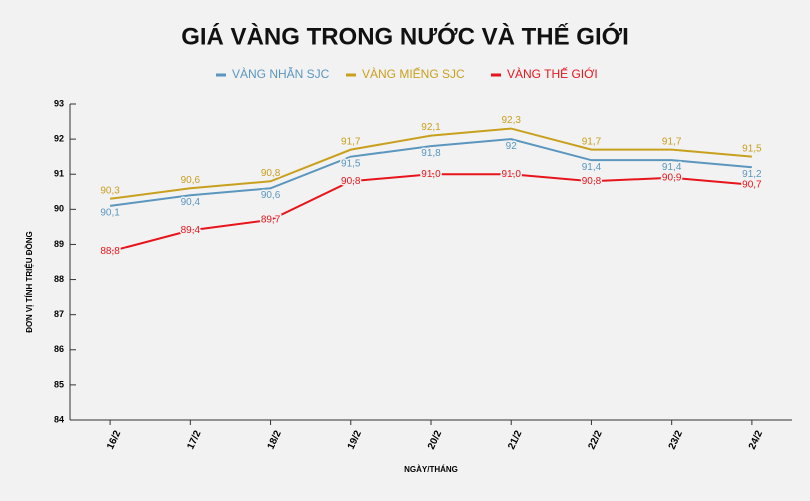  What do you see at coordinates (275, 440) in the screenshot?
I see `x-tick-label: 18/2` at bounding box center [275, 440].